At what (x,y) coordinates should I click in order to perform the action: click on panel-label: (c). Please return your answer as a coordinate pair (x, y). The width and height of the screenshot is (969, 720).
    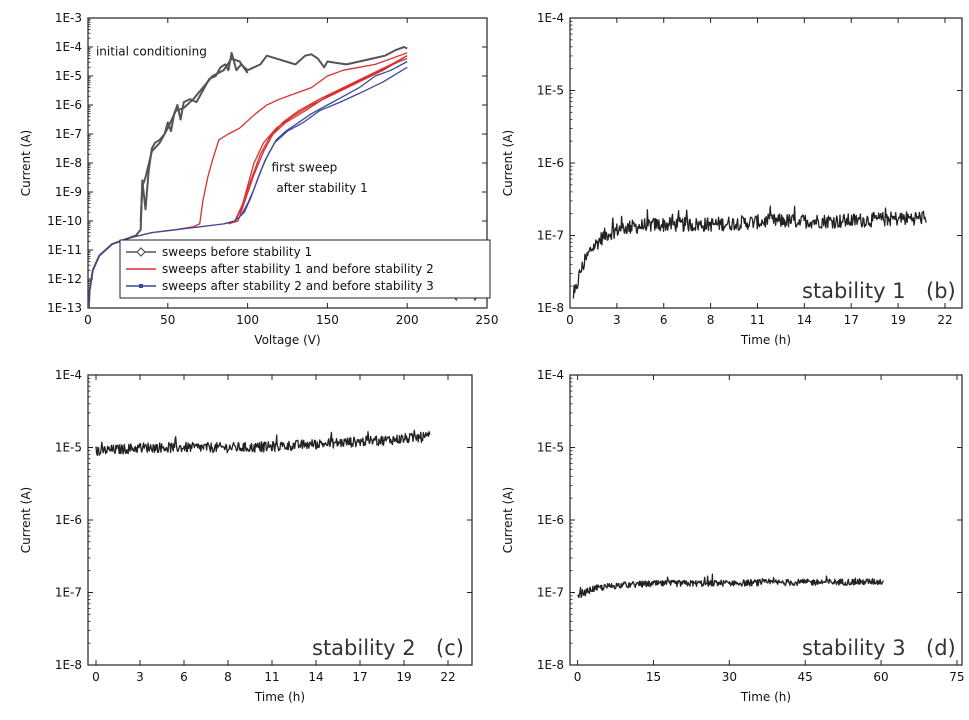
    Looking at the image, I should click on (450, 648).